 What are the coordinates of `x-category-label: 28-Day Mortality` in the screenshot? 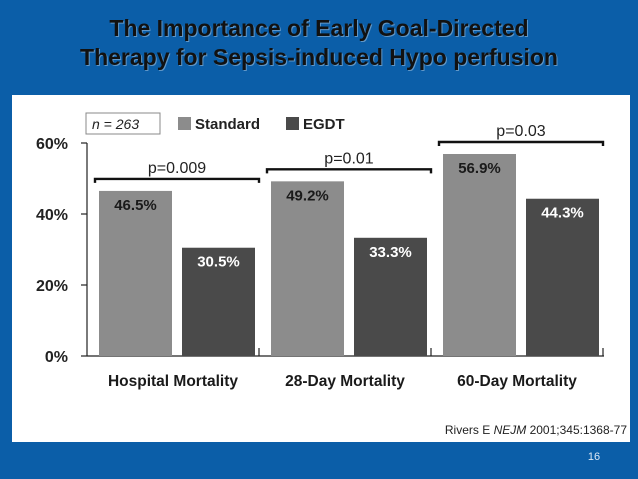 It's located at (345, 381).